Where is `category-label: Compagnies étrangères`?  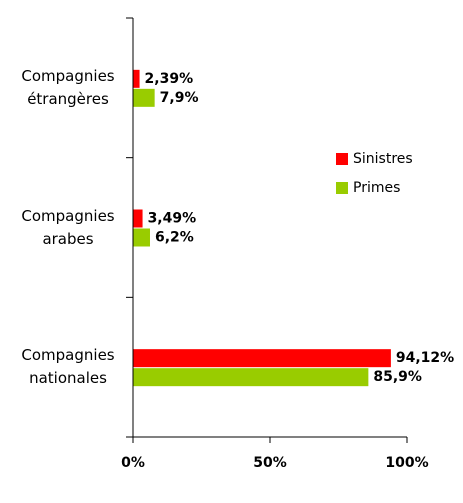 category-label: Compagnies étrangères is located at coordinates (68, 87).